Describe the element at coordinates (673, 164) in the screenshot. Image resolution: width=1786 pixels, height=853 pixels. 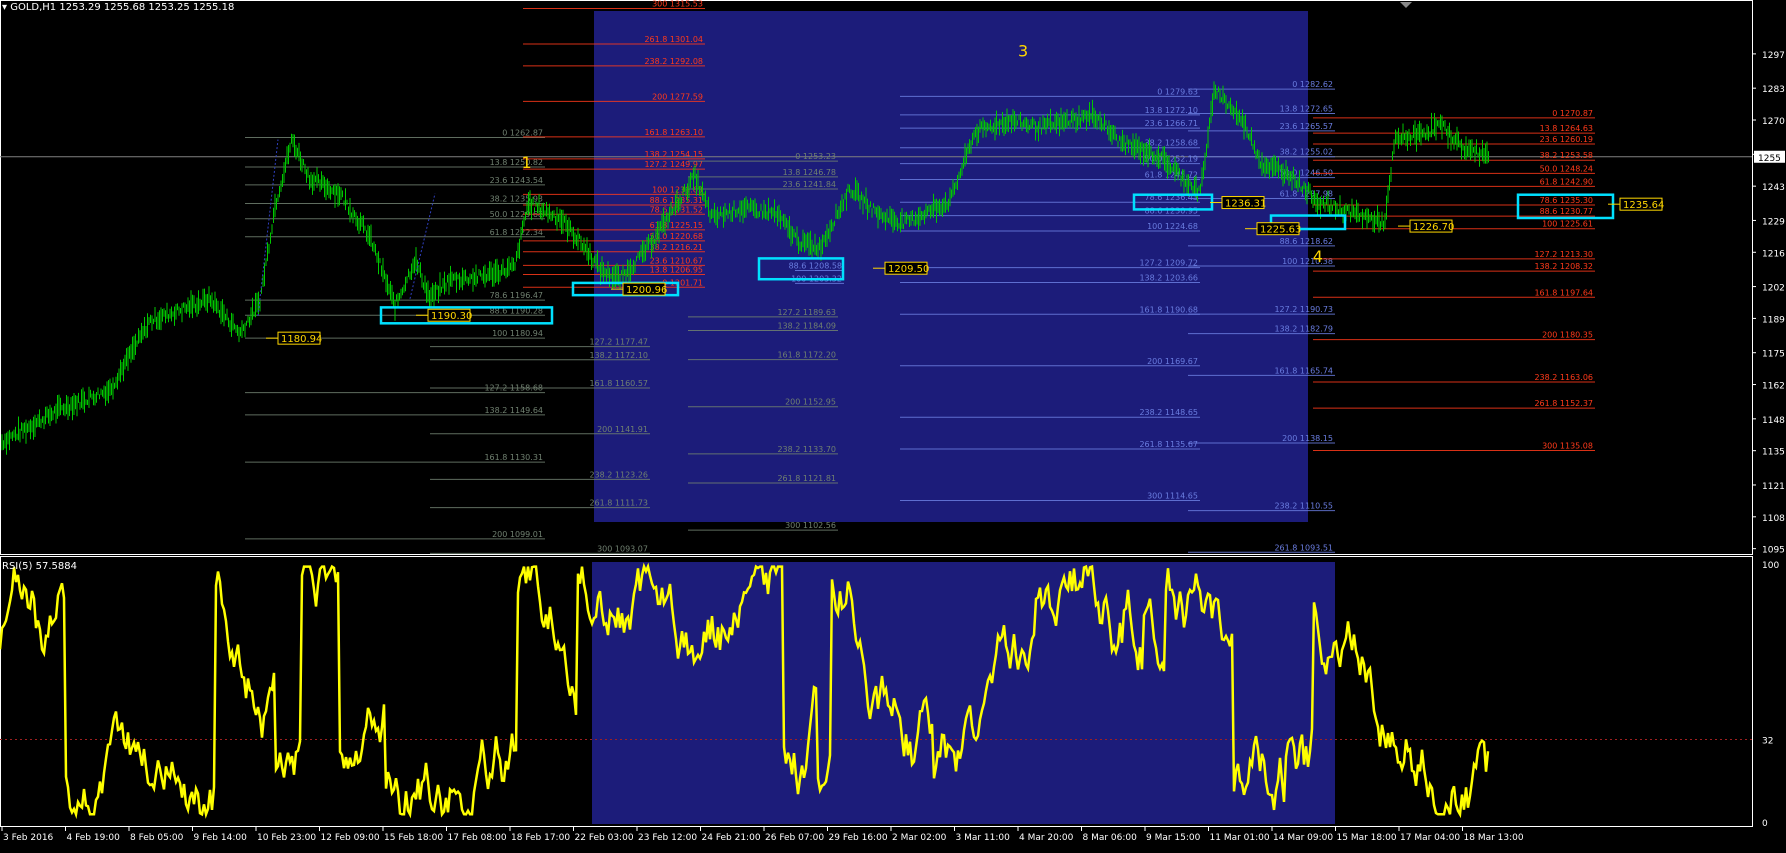
I see `fib-level-label: 127.2 1249.97` at that location.